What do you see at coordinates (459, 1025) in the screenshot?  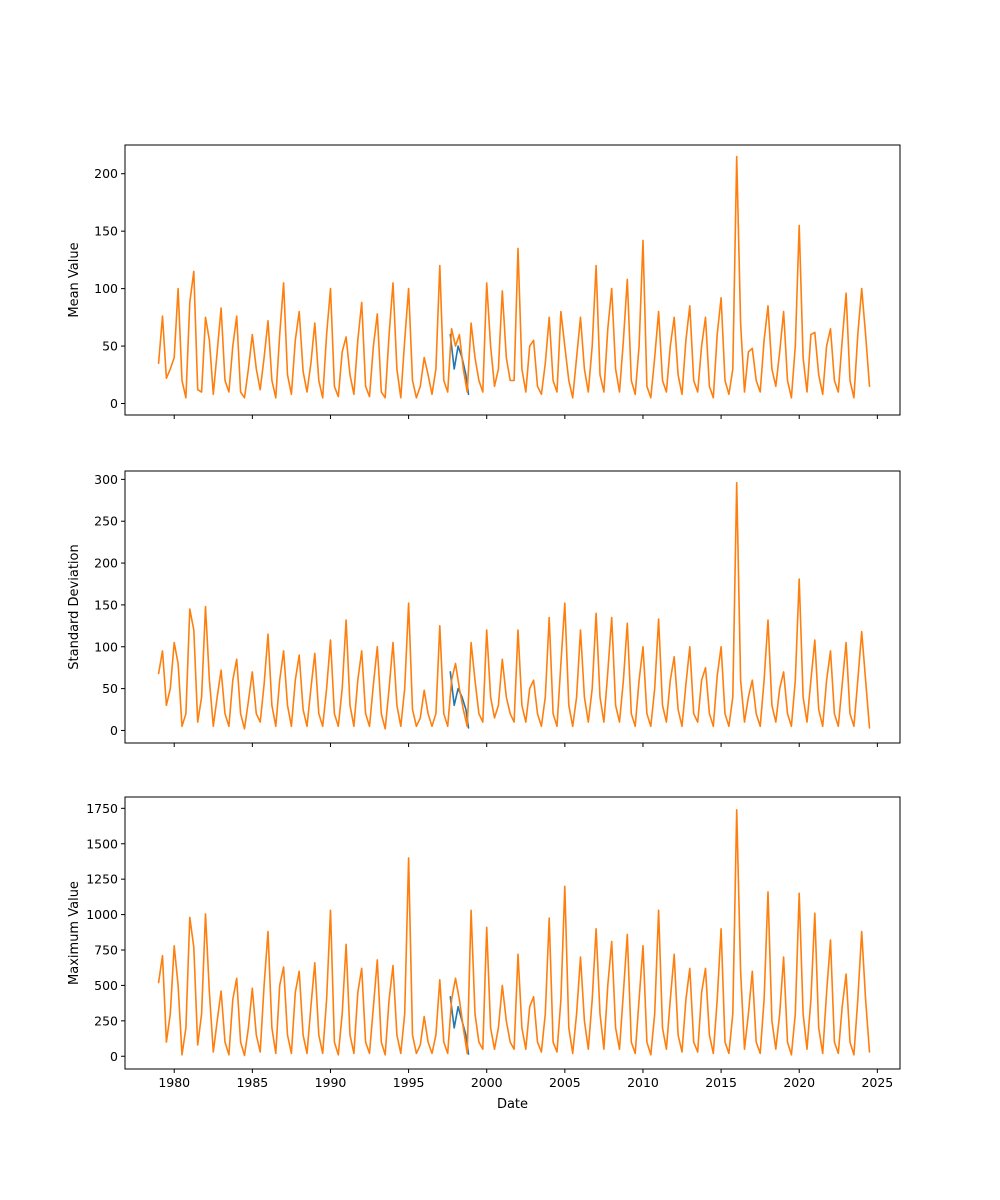 I see `maximum-value-series-blue-line` at bounding box center [459, 1025].